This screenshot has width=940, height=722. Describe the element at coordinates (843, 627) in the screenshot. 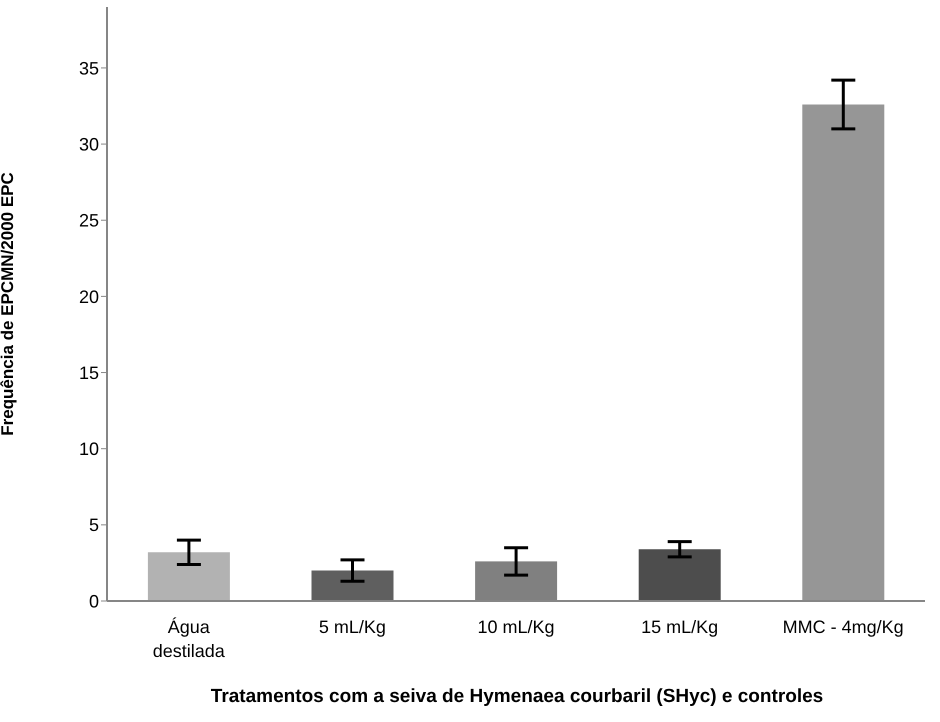

I see `x-tick-label: MMC - 4mg/Kg` at that location.